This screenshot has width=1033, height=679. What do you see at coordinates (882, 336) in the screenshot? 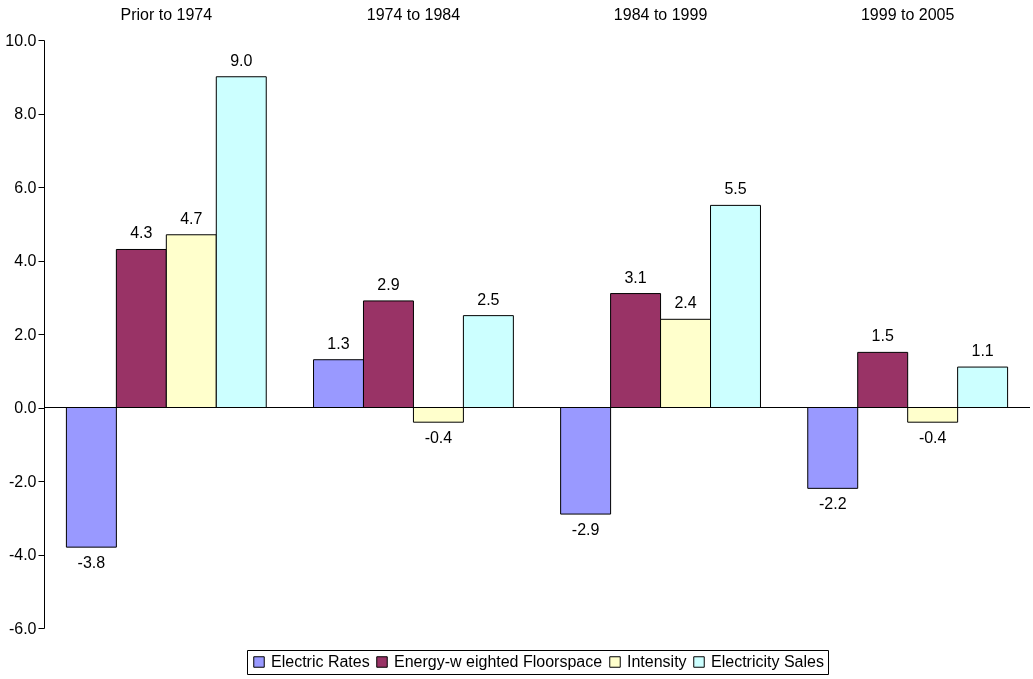
I see `data-label: 1.5` at bounding box center [882, 336].